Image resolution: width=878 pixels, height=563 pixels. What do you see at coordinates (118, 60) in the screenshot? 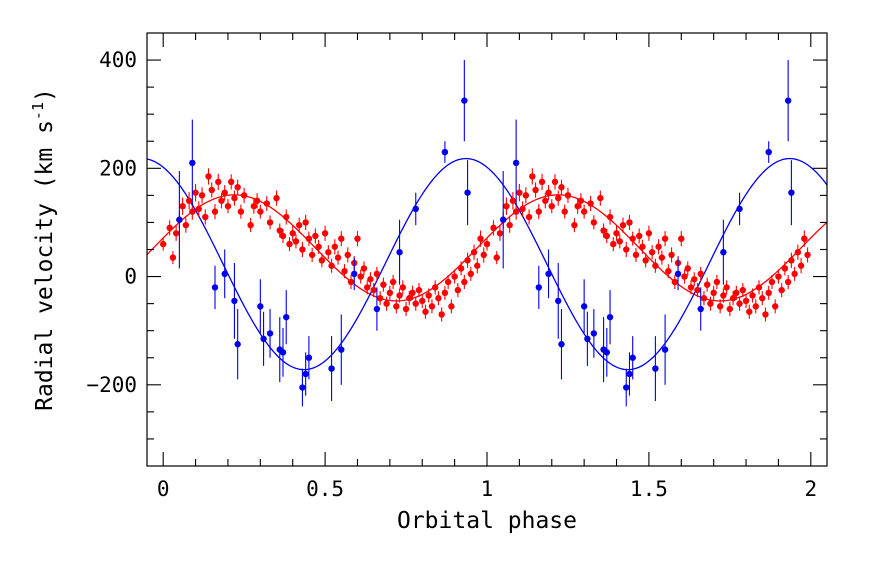
I see `y-tick-label: 400` at bounding box center [118, 60].